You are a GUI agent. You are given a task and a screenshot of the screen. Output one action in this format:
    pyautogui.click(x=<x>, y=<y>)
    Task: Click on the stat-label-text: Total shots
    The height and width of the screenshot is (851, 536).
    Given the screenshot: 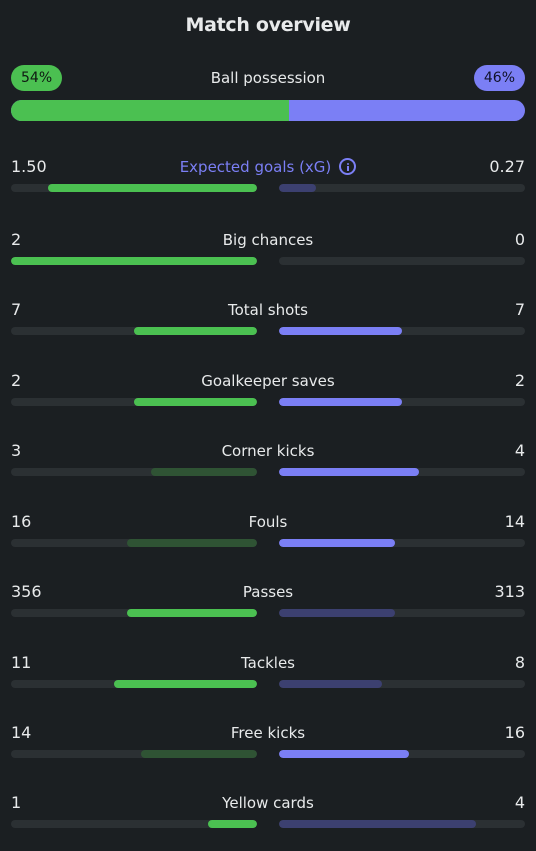 What is the action you would take?
    pyautogui.click(x=268, y=310)
    